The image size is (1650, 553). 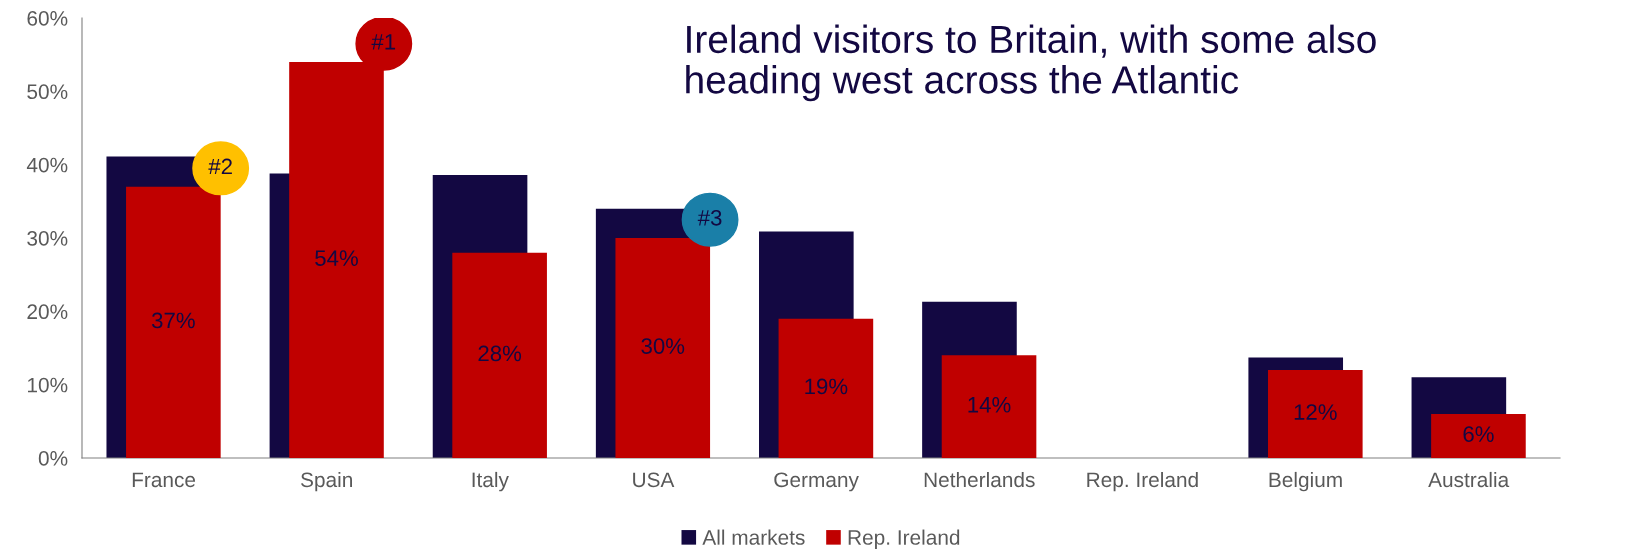 I want to click on data-label: 54%, so click(x=336, y=258).